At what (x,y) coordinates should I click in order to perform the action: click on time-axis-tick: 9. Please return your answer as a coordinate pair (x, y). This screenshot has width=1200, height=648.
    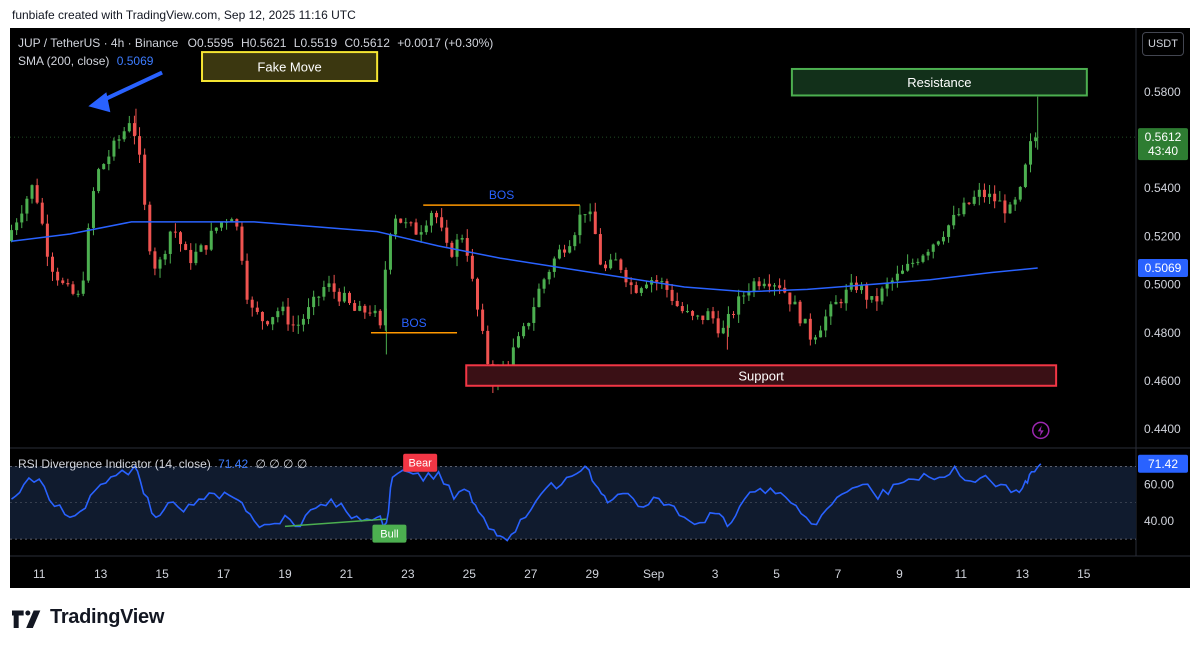
    Looking at the image, I should click on (899, 574).